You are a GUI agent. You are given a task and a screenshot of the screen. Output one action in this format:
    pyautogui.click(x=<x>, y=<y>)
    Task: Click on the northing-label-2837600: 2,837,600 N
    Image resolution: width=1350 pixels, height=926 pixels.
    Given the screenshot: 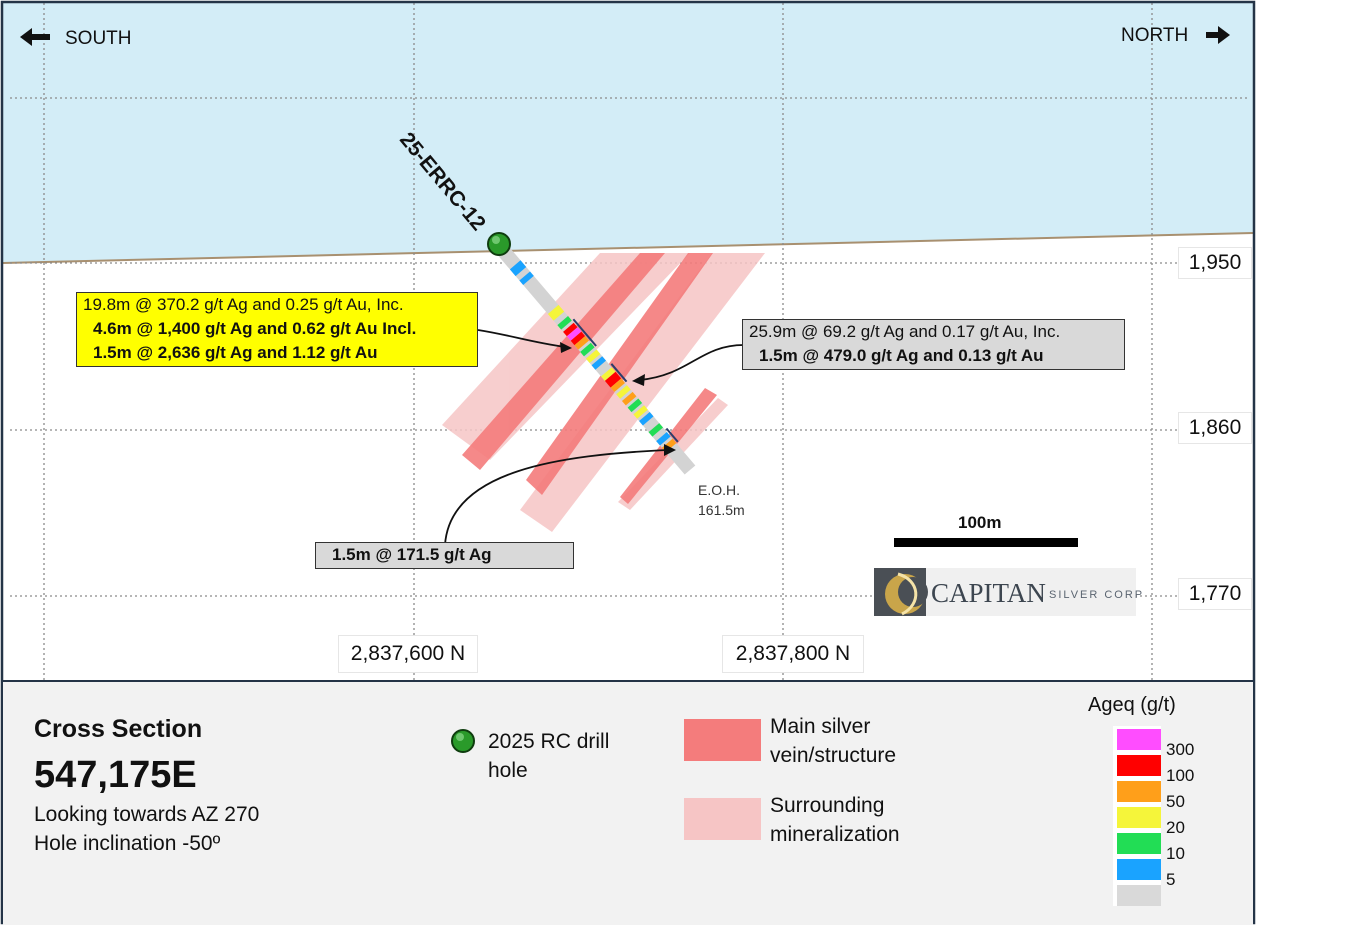 What is the action you would take?
    pyautogui.click(x=408, y=654)
    